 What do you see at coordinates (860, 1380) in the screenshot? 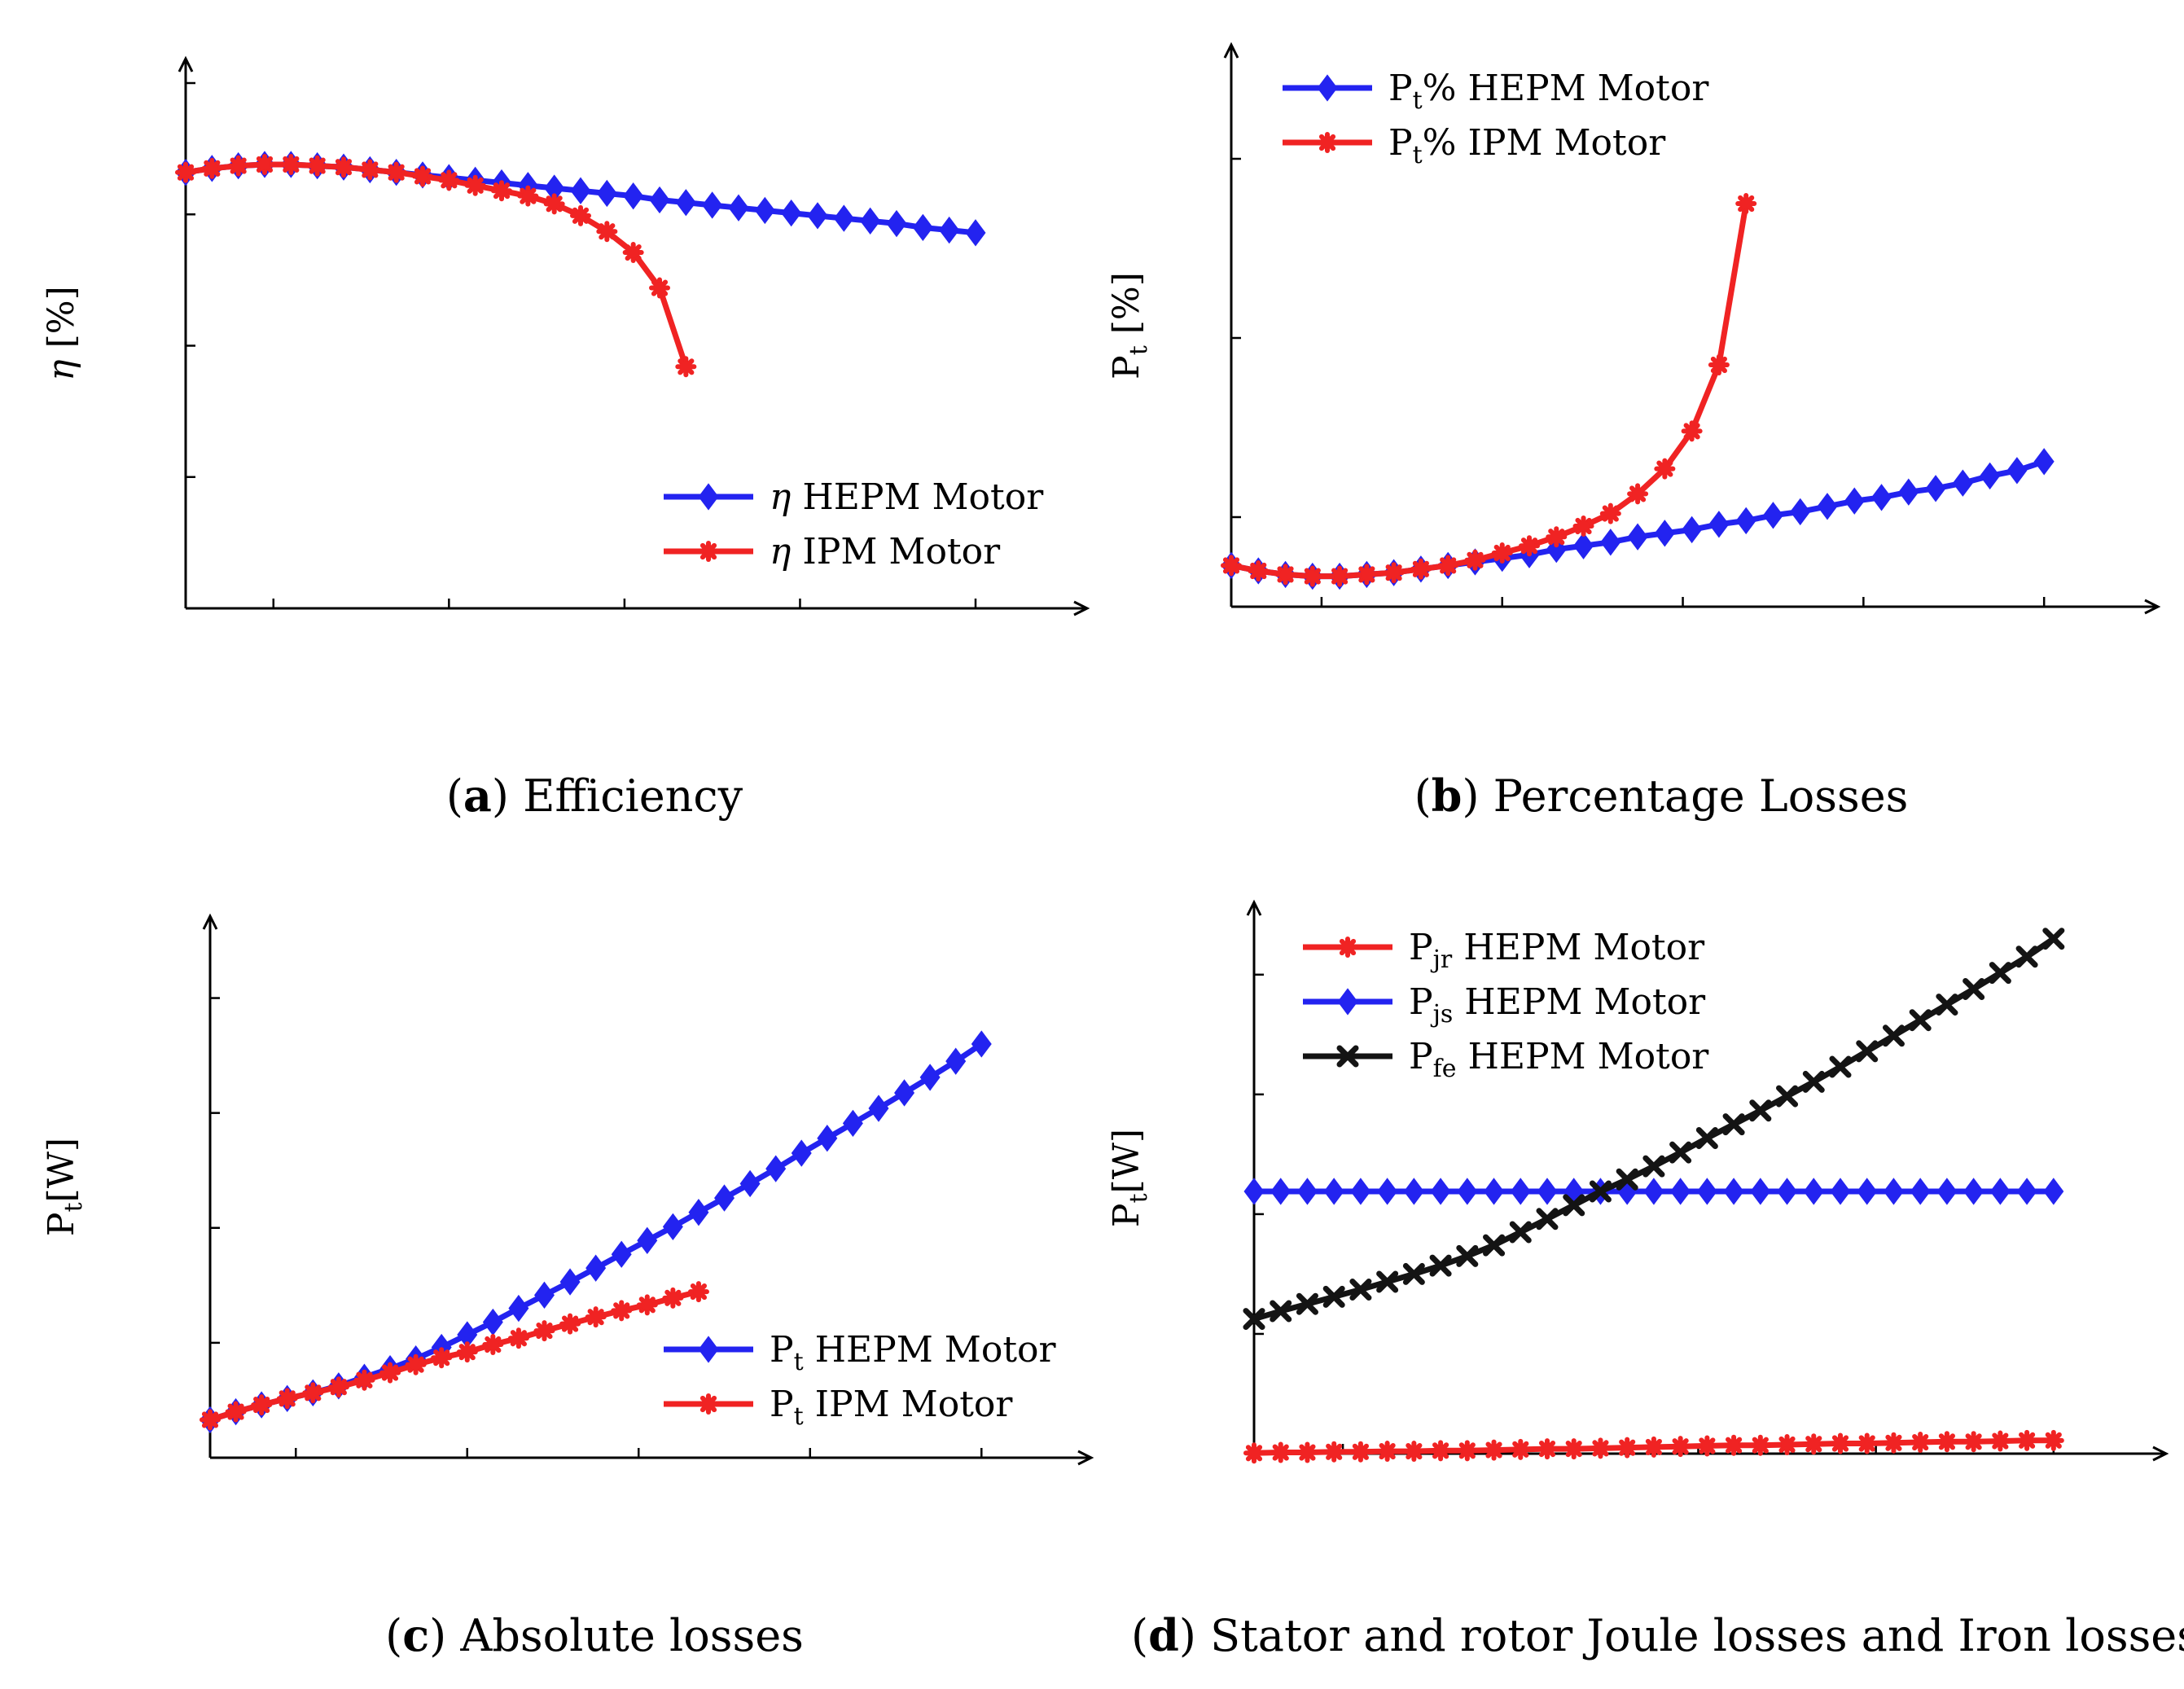
I see `legend: Pt HEPM Motor Pt IPM Motor` at bounding box center [860, 1380].